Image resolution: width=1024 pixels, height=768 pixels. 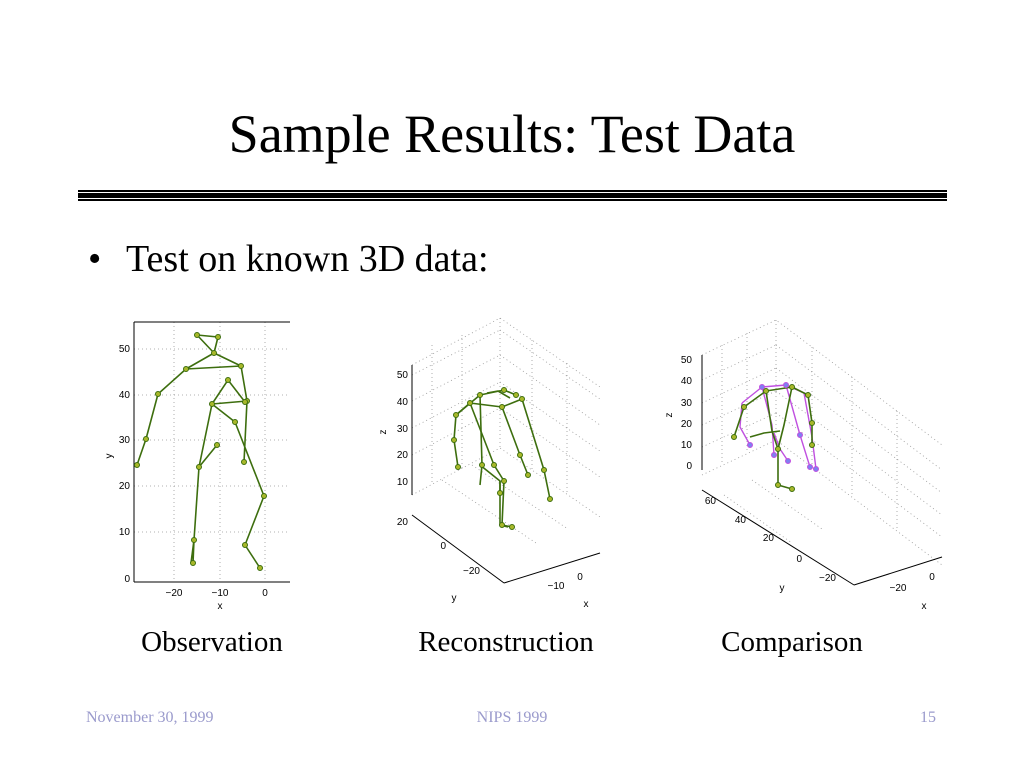 What do you see at coordinates (471, 571) in the screenshot?
I see `reconstruction-ytick-neg20: −20` at bounding box center [471, 571].